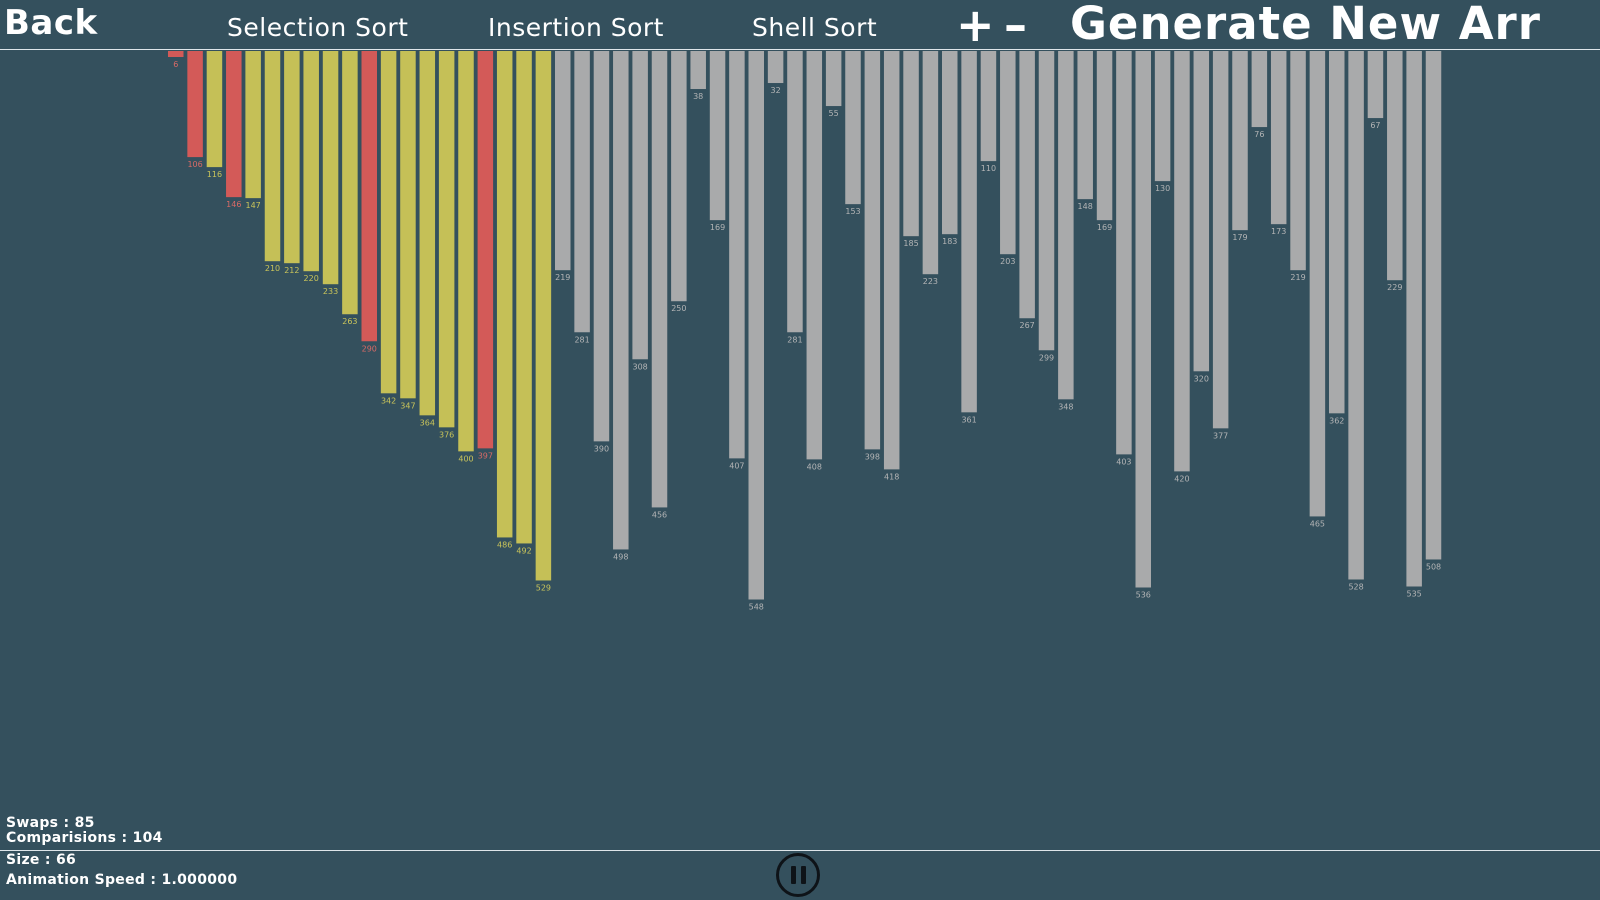 The width and height of the screenshot is (1600, 900). What do you see at coordinates (233, 204) in the screenshot?
I see `bar-label: 146` at bounding box center [233, 204].